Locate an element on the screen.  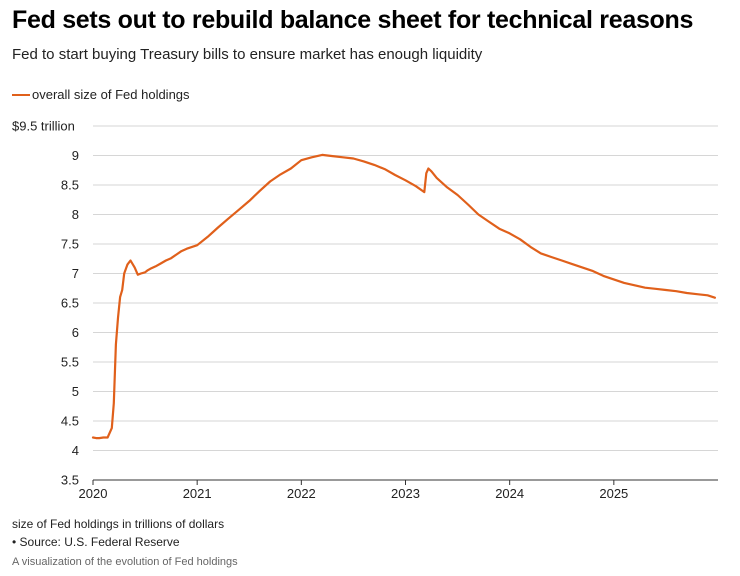
y-tick-label: 5.5 is located at coordinates (70, 362).